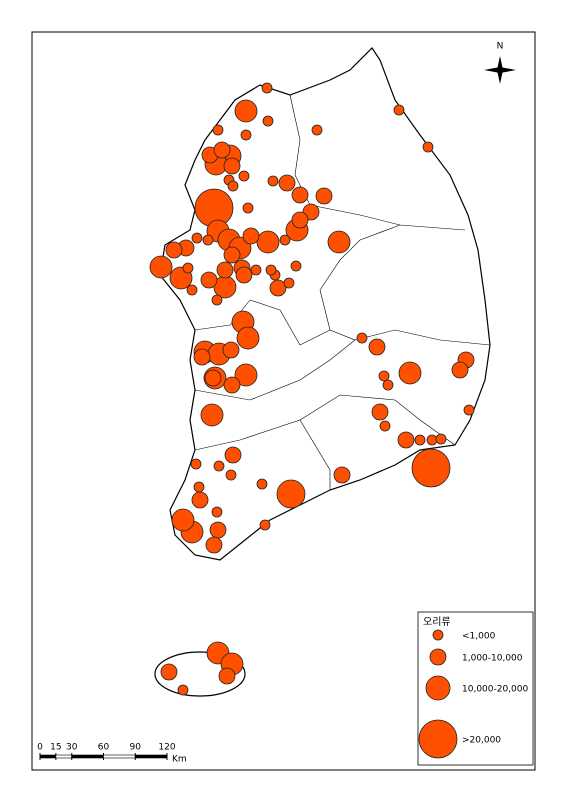  I want to click on scale-tick-label: 120, so click(166, 748).